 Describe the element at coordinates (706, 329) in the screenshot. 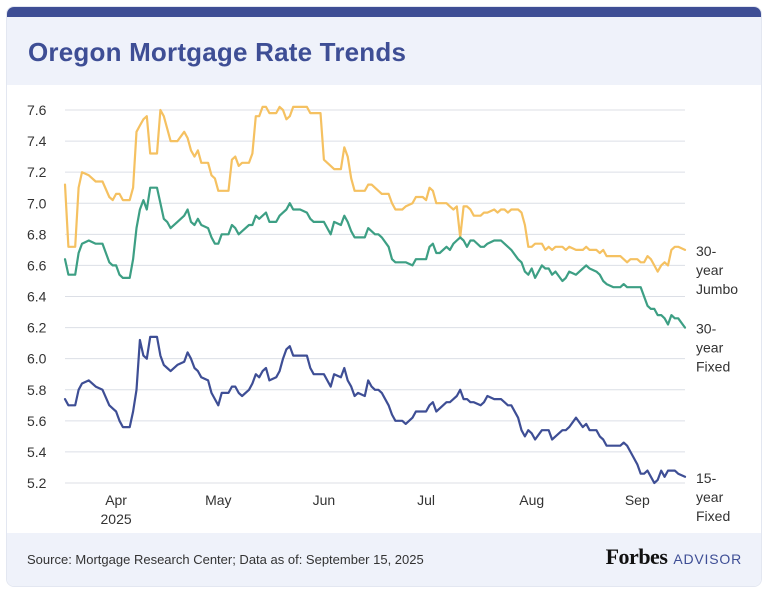

I see `series-label-30-fixed-line: 30-` at that location.